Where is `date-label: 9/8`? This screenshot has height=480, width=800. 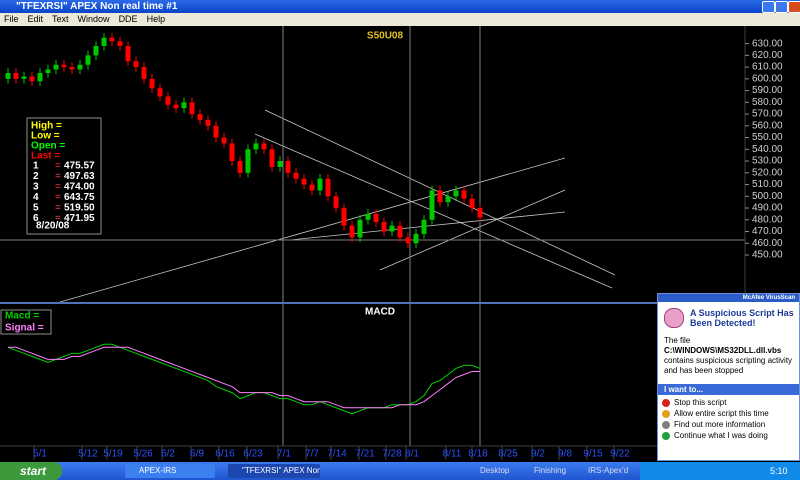 date-label: 9/8 is located at coordinates (565, 454).